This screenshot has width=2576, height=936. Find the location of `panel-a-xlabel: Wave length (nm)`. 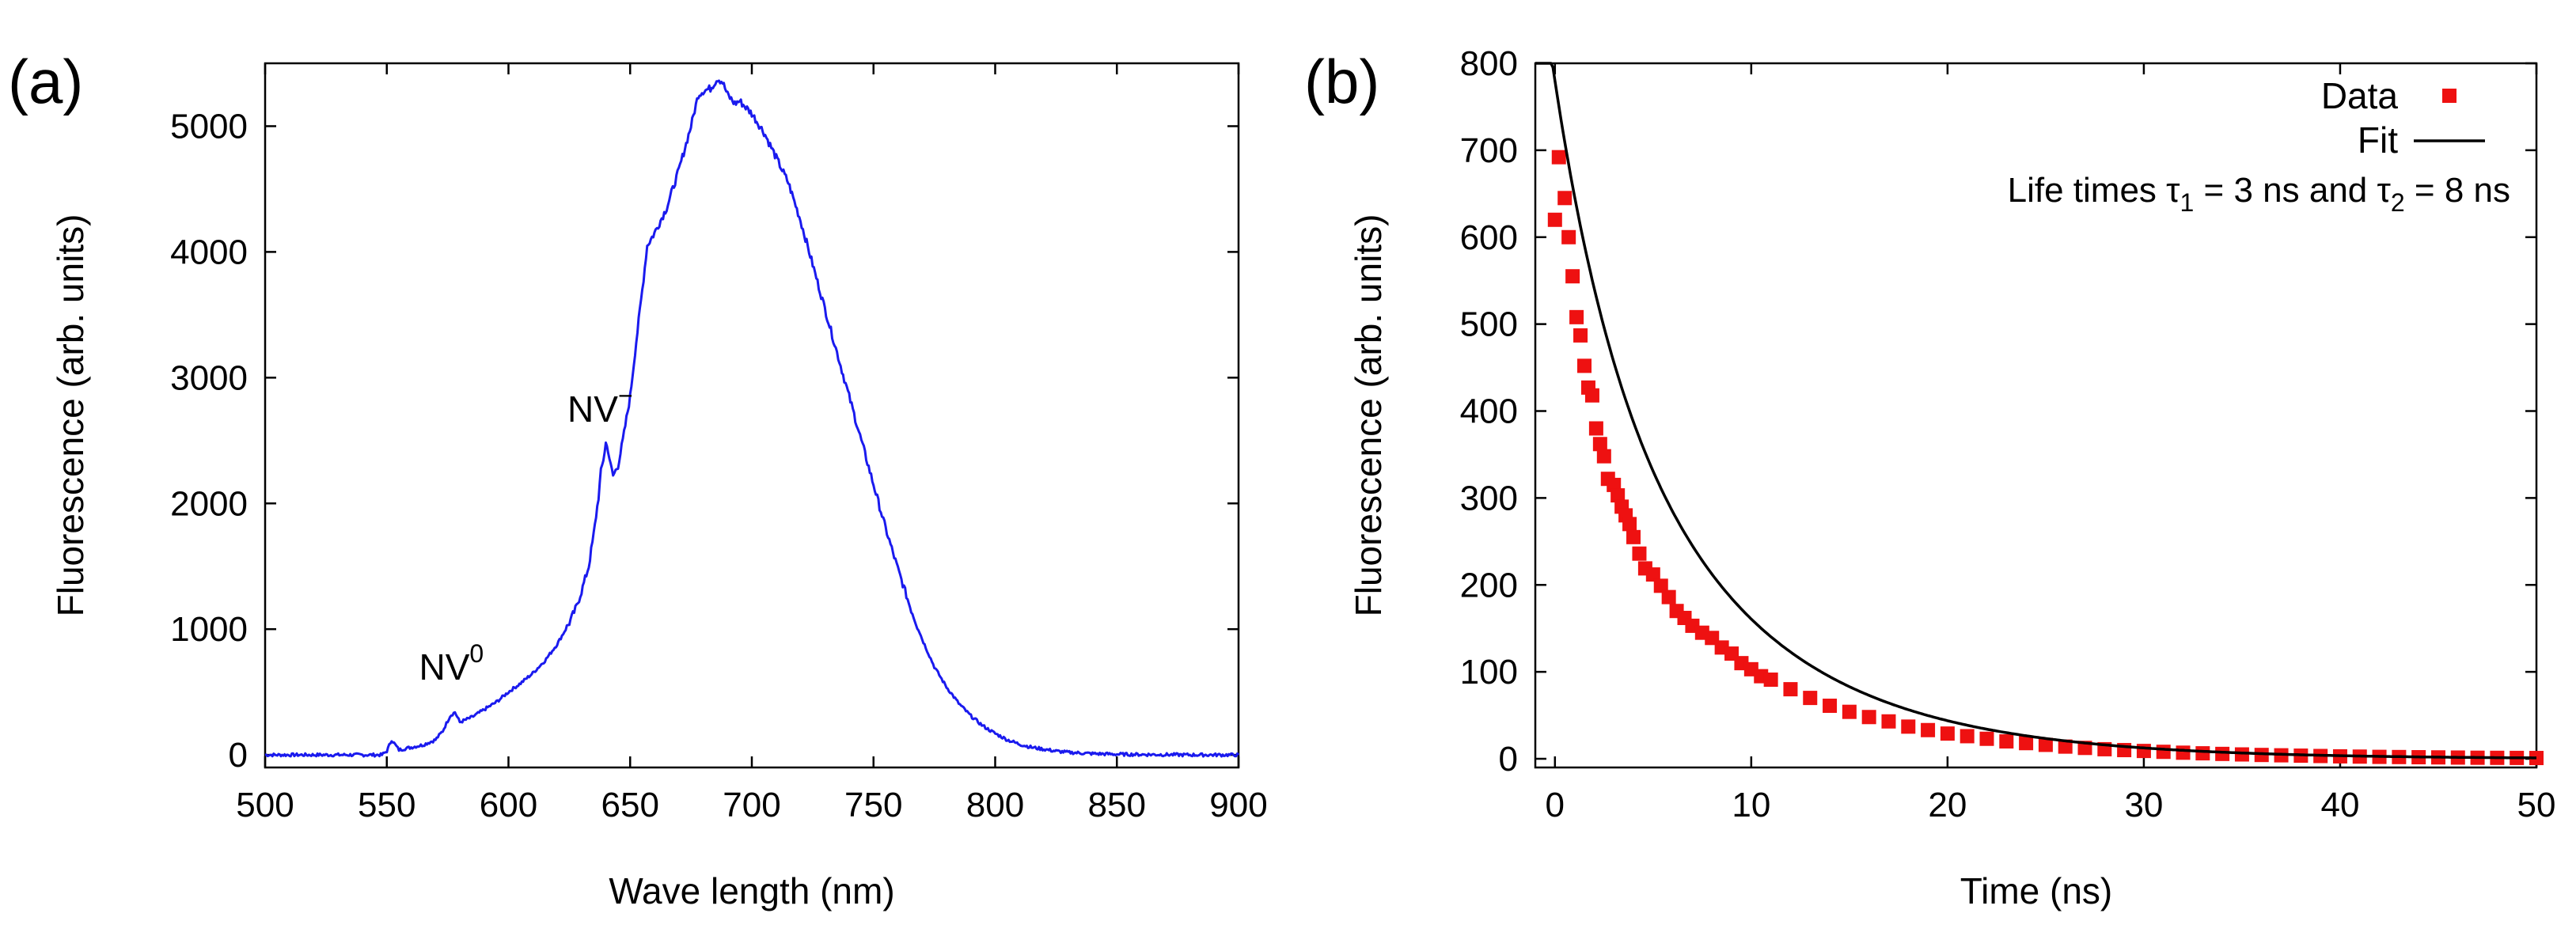

panel-a-xlabel: Wave length (nm) is located at coordinates (751, 890).